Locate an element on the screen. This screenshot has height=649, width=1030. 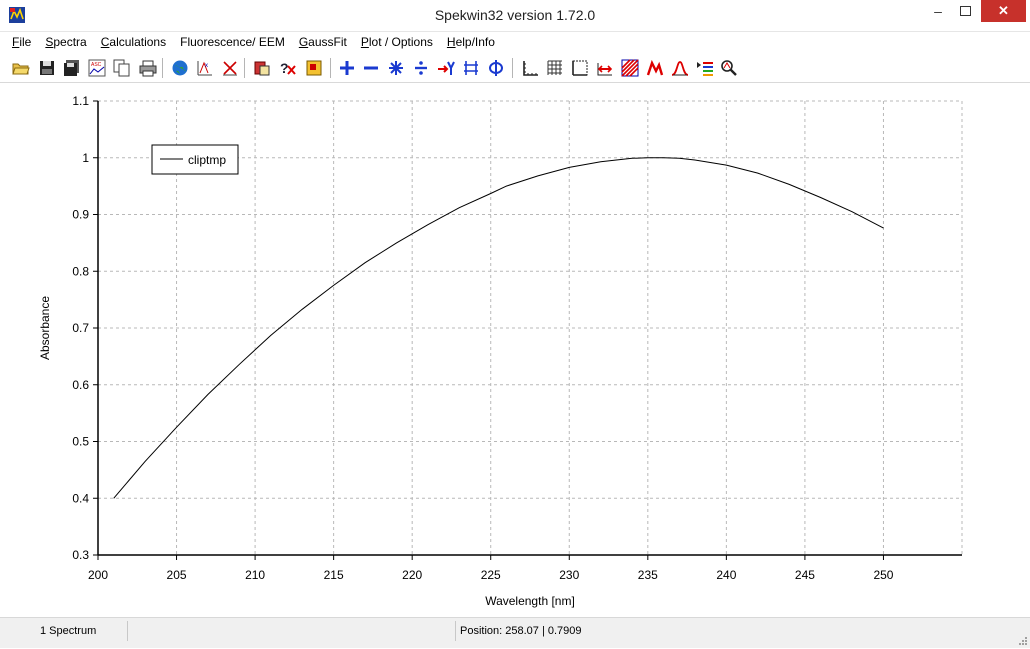
maximize-icon is located at coordinates (965, 11).